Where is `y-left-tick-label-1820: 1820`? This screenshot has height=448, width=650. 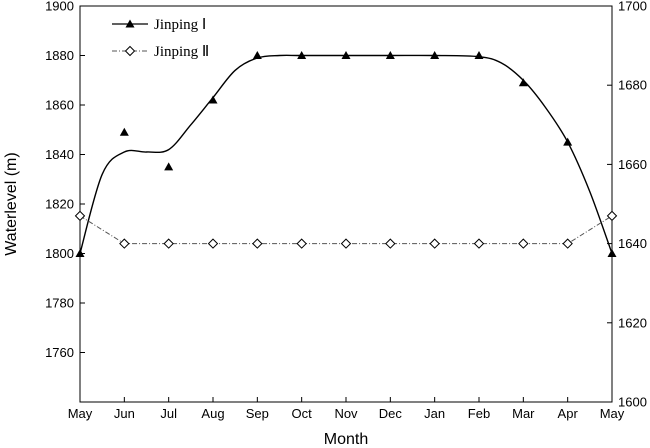
y-left-tick-label-1820: 1820 is located at coordinates (59, 204).